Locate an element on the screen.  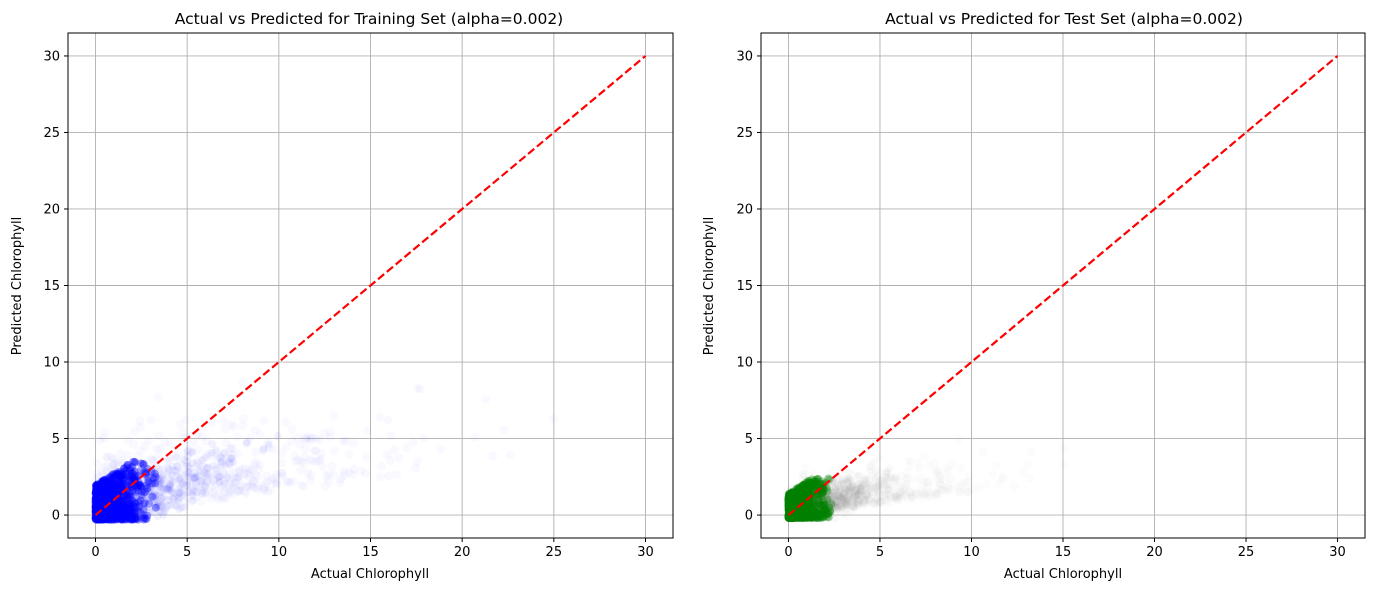
test-sparse-point is located at coordinates (982, 451).